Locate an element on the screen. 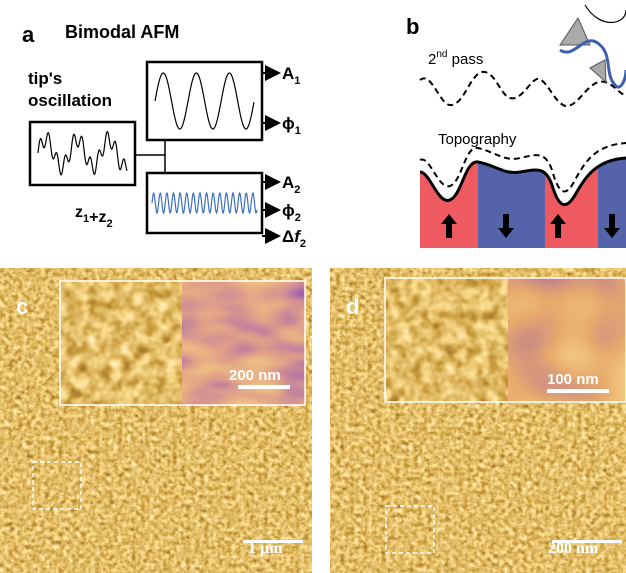 This screenshot has height=573, width=626. output-label: ϕ2 is located at coordinates (291, 212).